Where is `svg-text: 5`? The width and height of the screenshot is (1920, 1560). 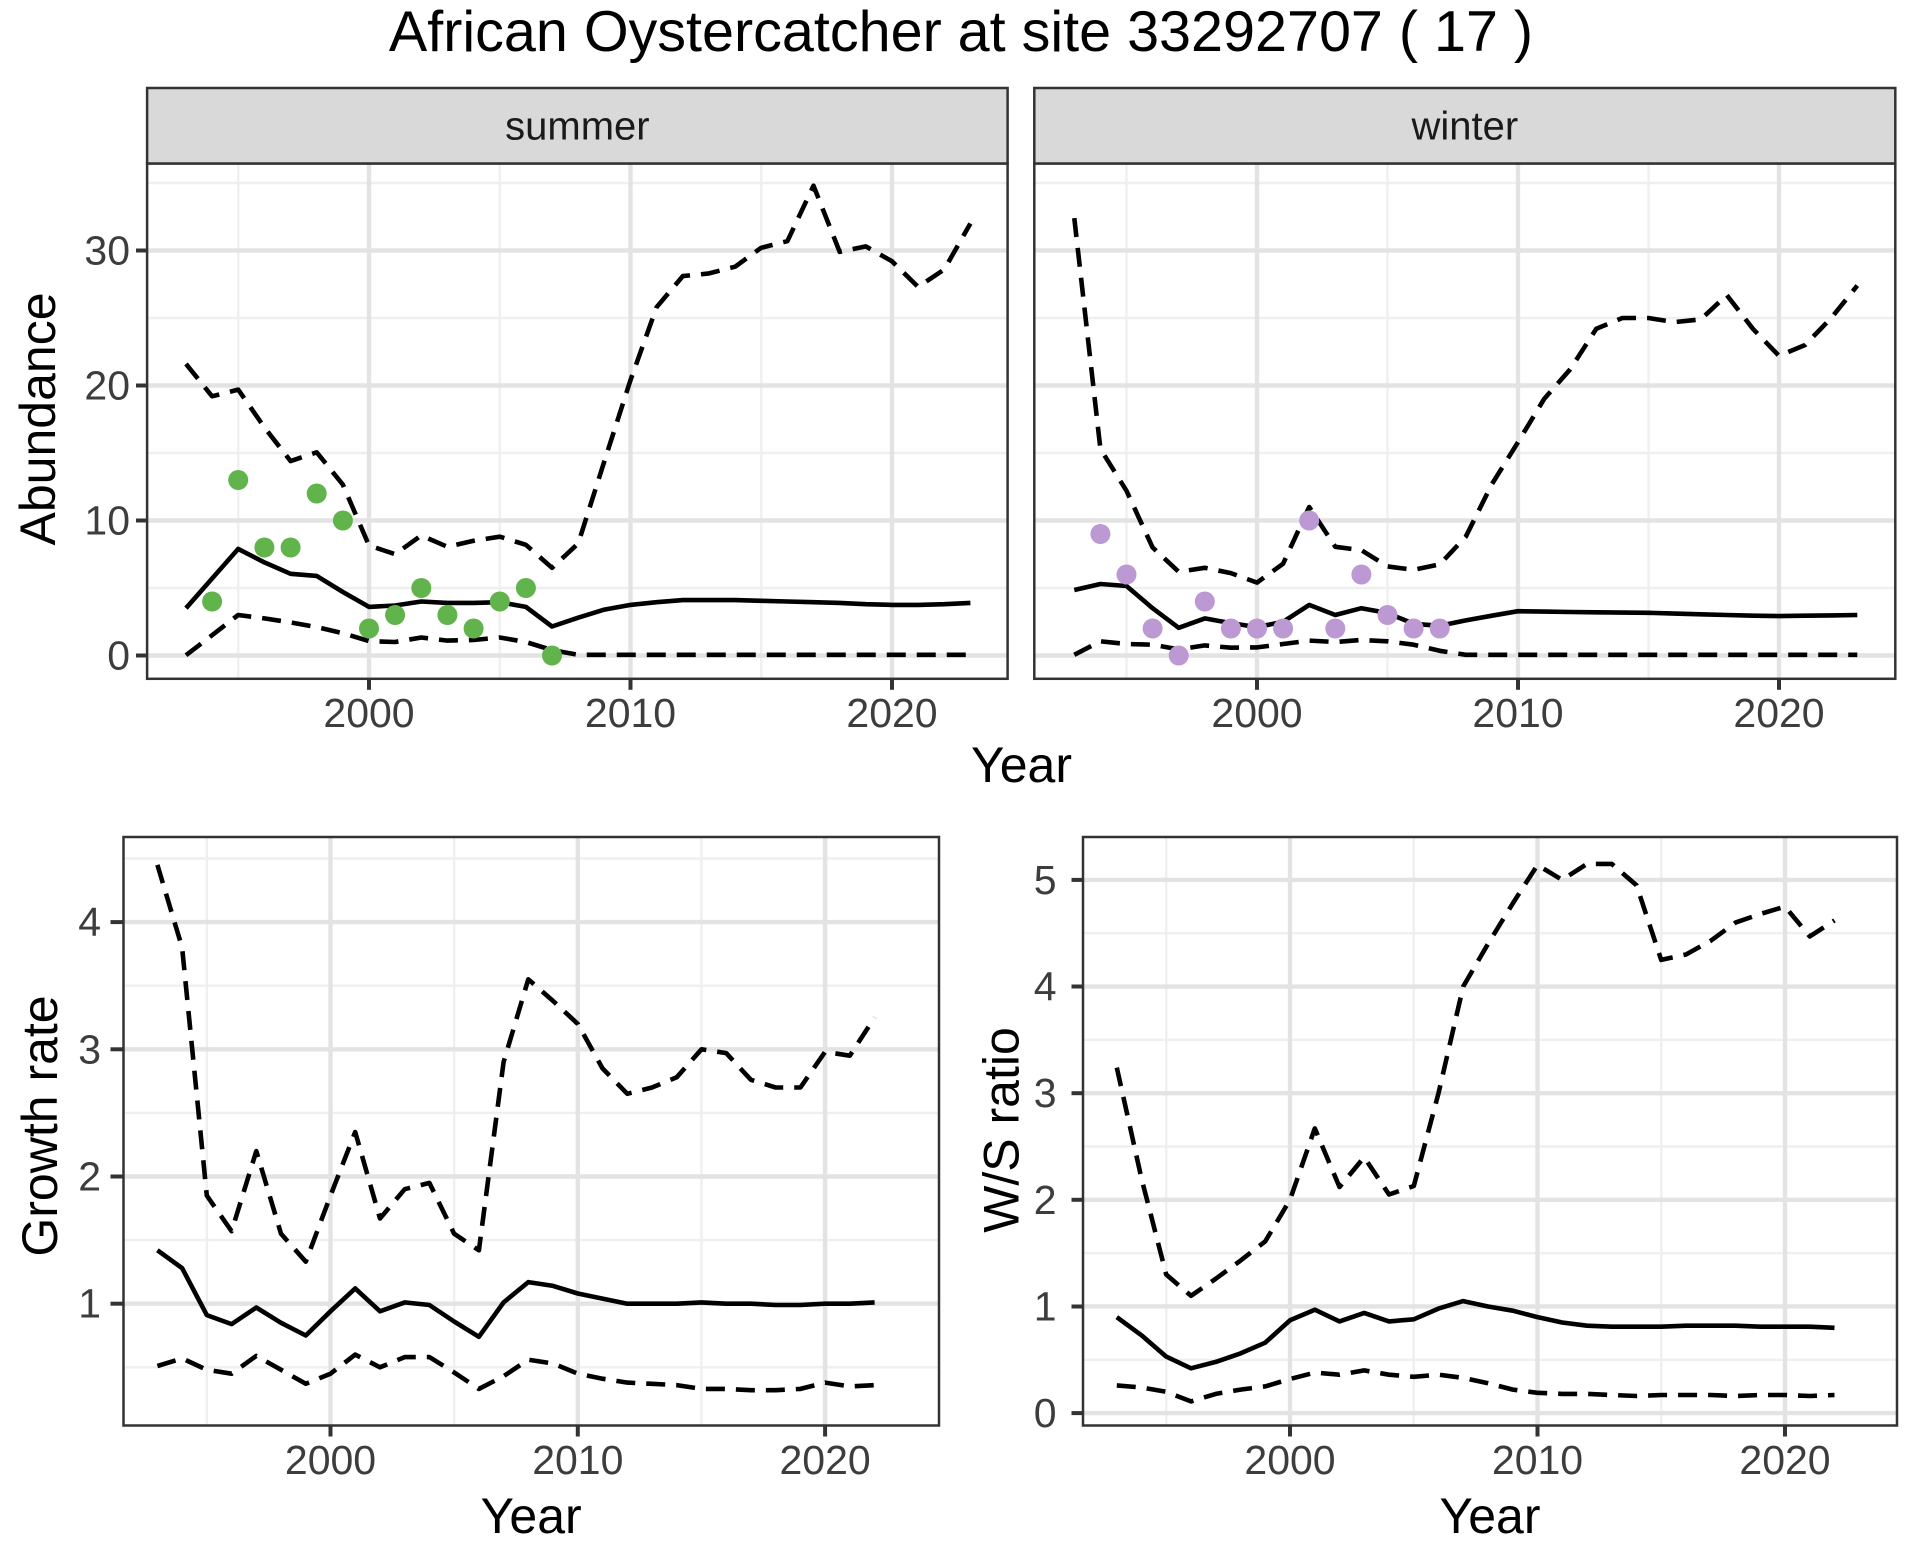 svg-text: 5 is located at coordinates (1045, 880).